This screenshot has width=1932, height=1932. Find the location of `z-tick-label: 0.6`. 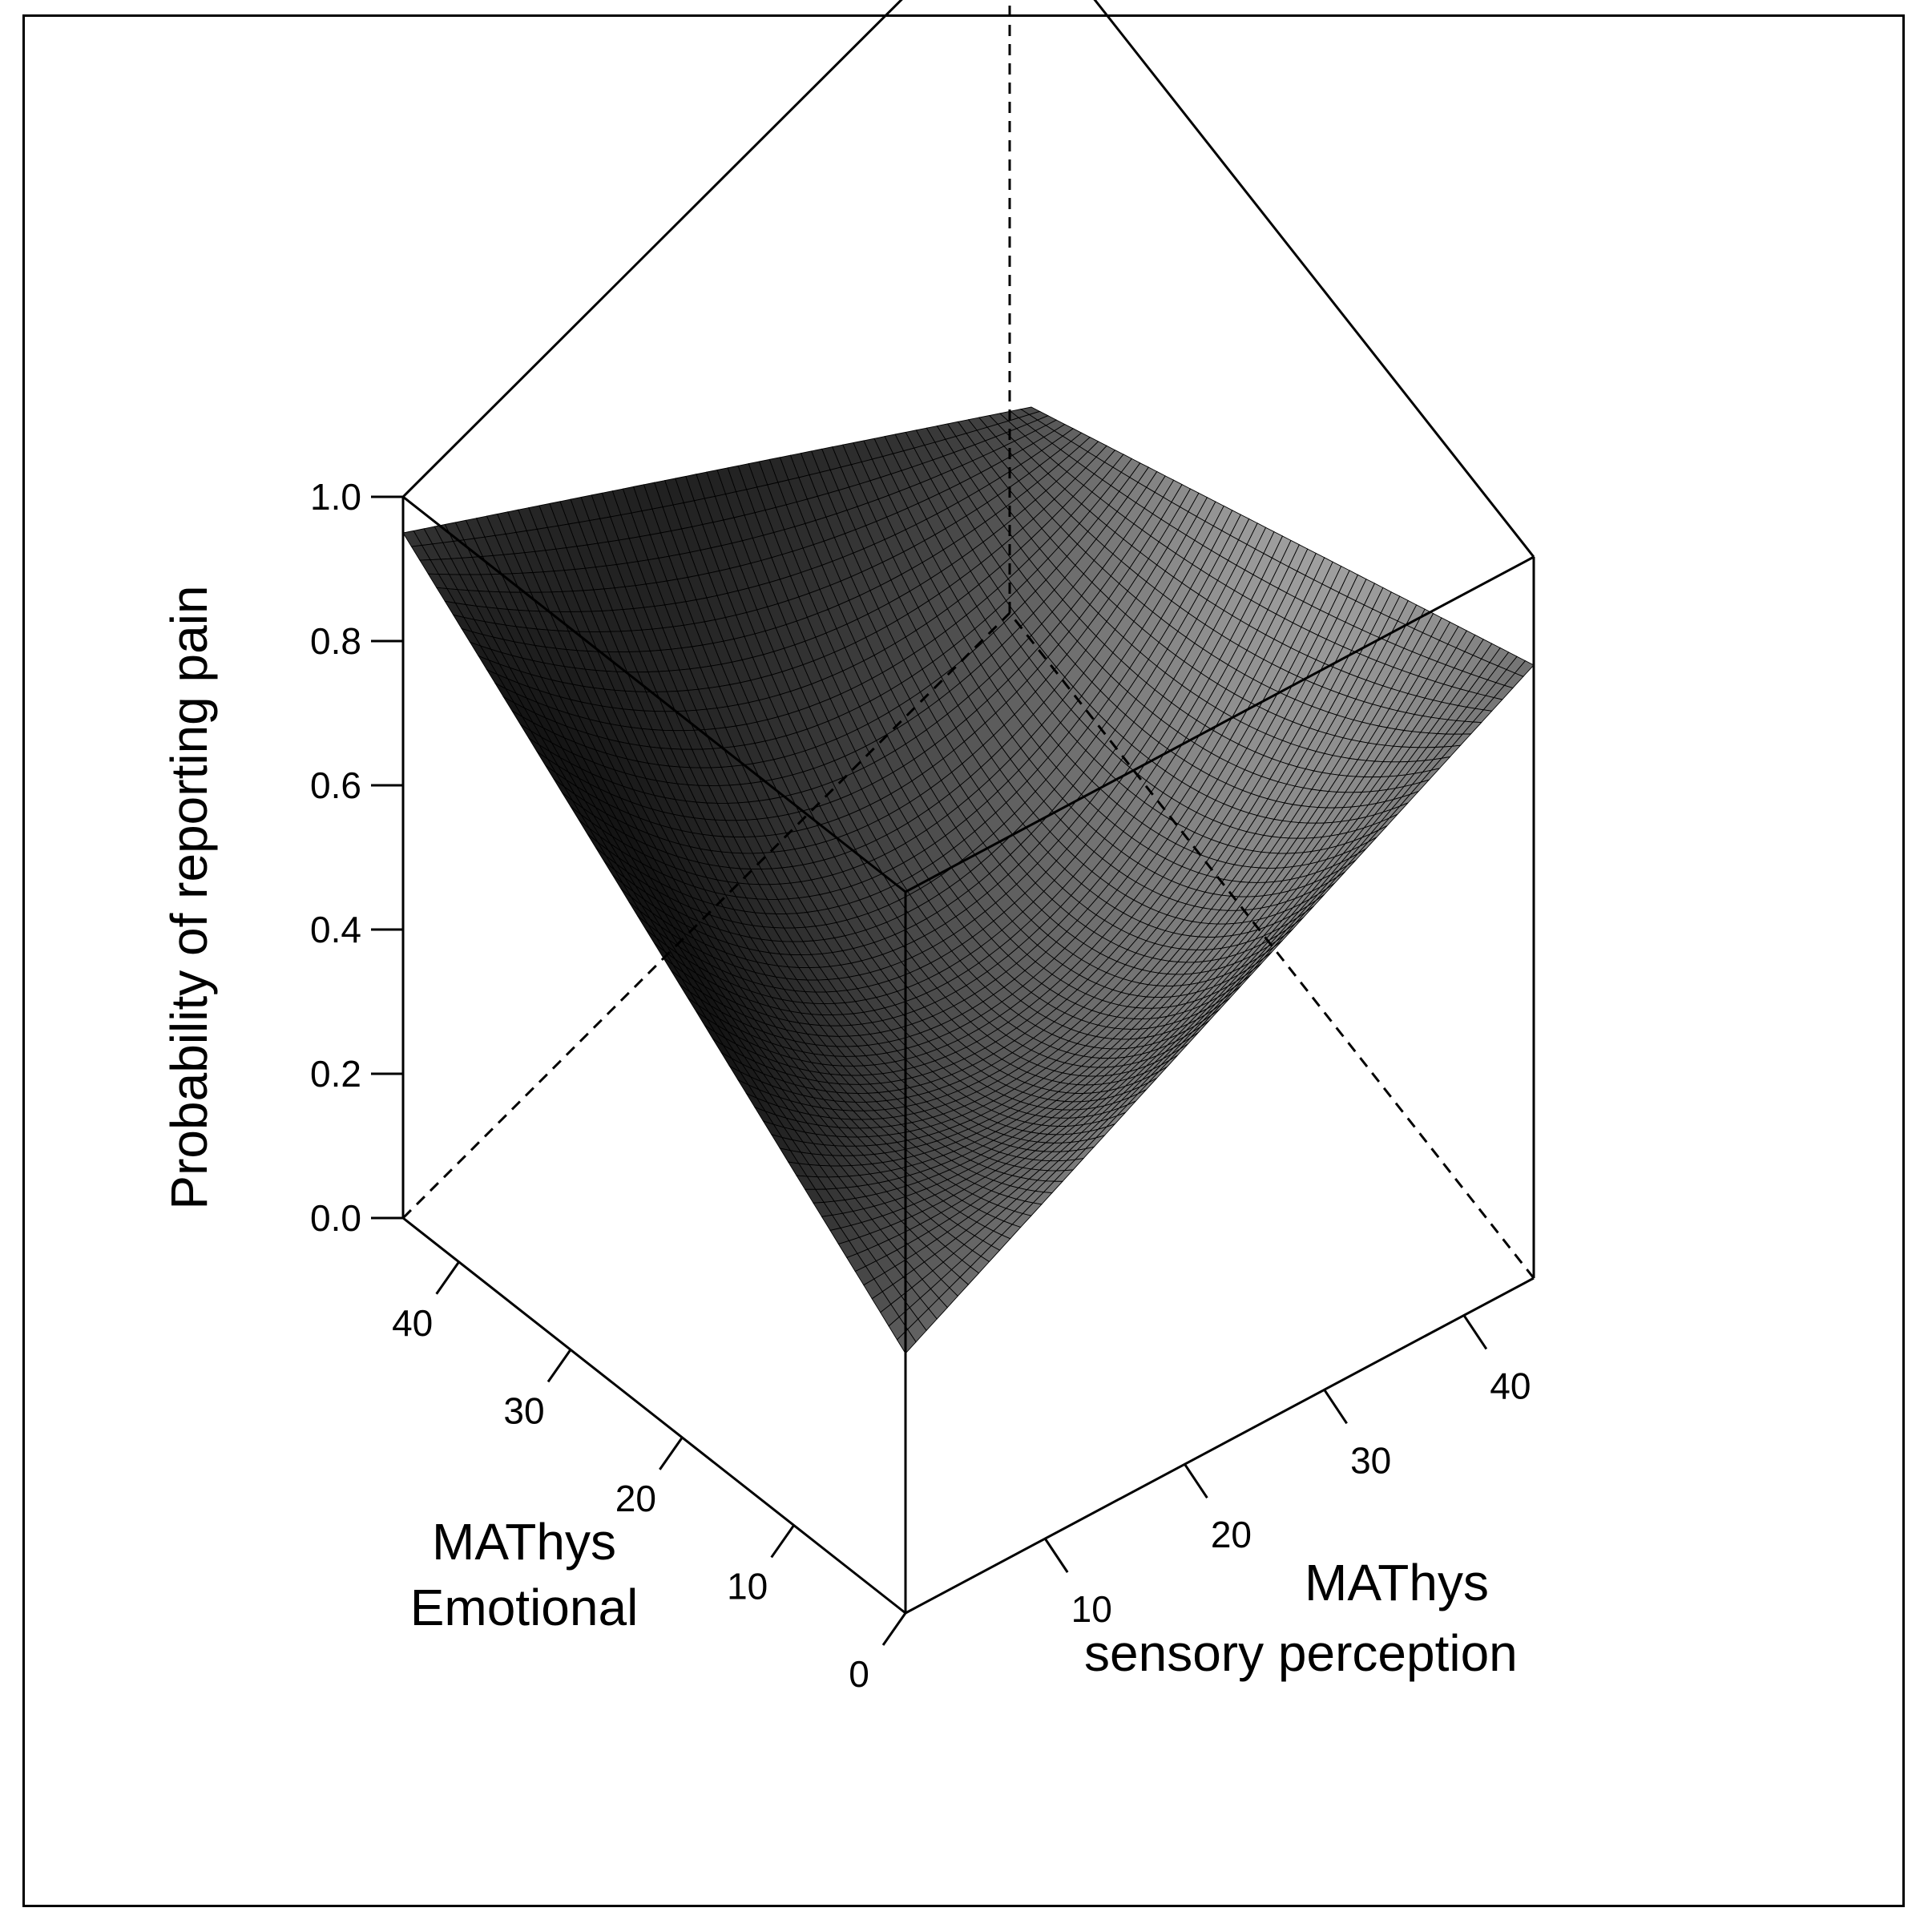

z-tick-label: 0.6 is located at coordinates (335, 785).